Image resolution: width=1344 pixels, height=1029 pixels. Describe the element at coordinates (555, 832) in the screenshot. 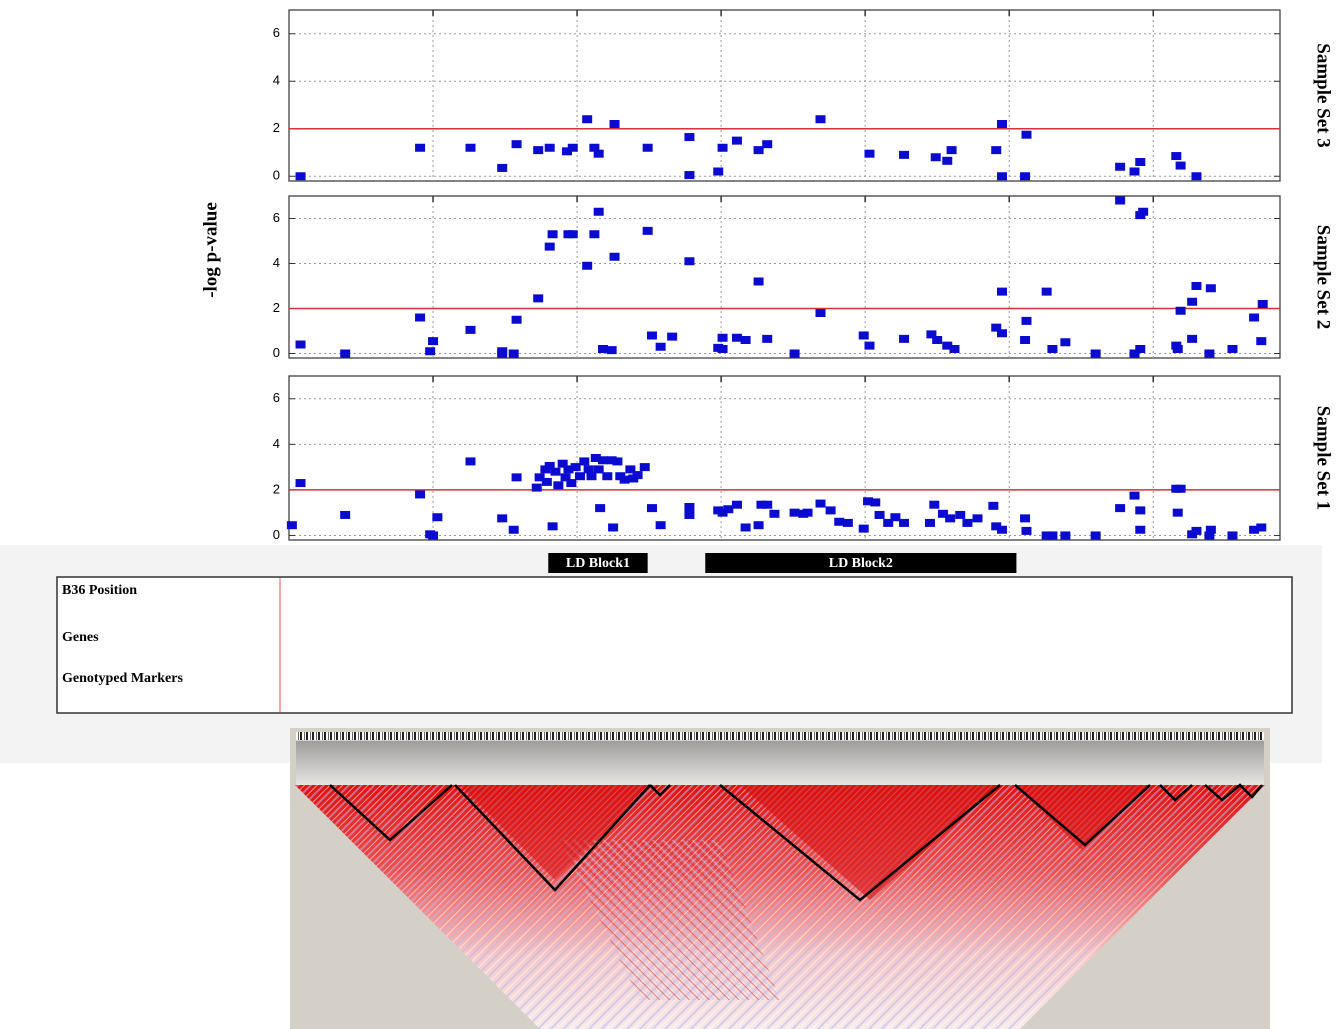

I see `ld-texture` at that location.